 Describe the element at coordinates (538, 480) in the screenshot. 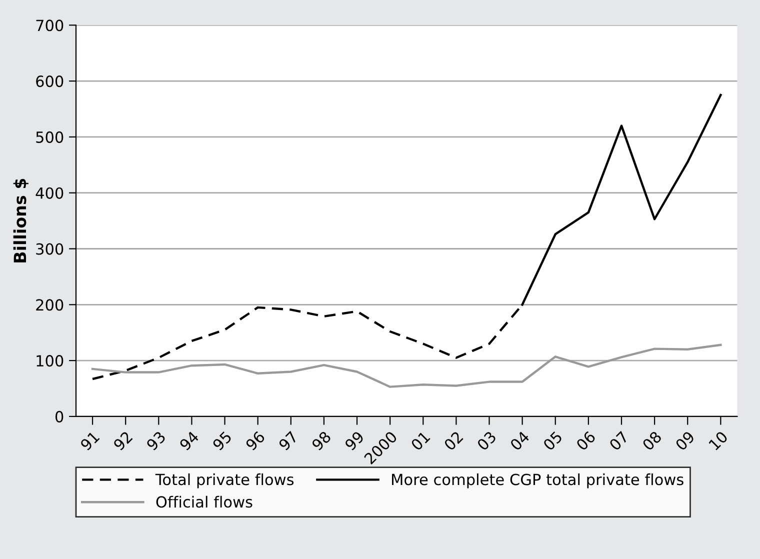

I see `legend-label: More complete CGP total private flows` at that location.